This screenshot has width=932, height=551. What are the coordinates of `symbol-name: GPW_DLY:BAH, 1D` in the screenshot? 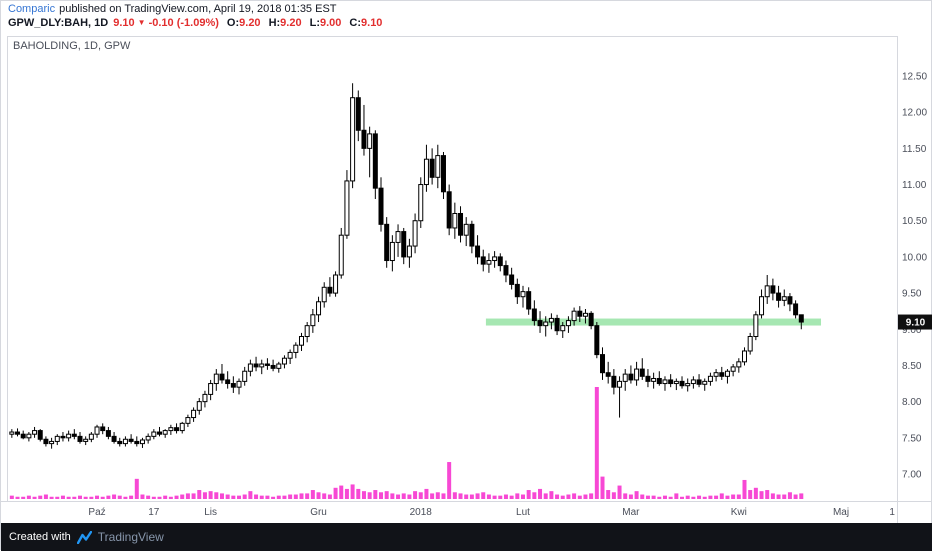 It's located at (58, 23).